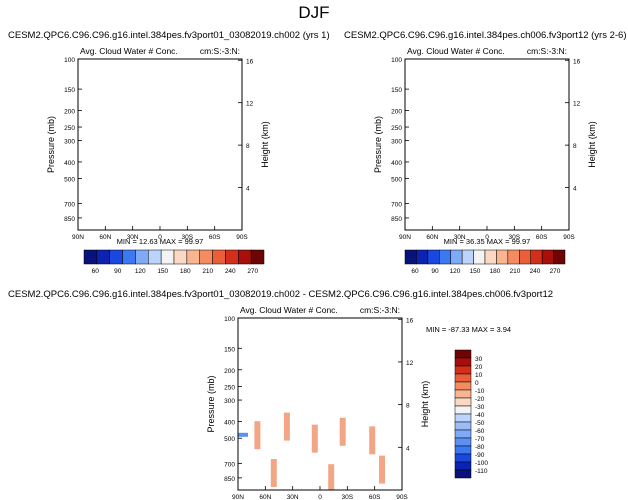 This screenshot has width=628, height=500. Describe the element at coordinates (238, 497) in the screenshot. I see `x-tick-label: 90N` at that location.